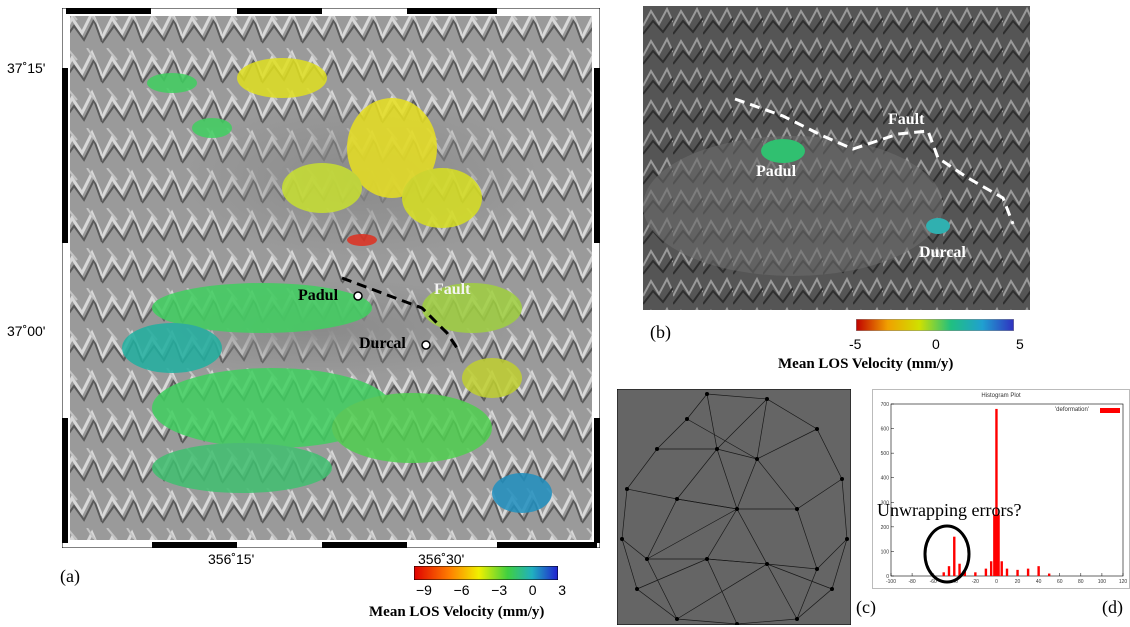  Describe the element at coordinates (1060, 582) in the screenshot. I see `x-tick-label: 60` at that location.